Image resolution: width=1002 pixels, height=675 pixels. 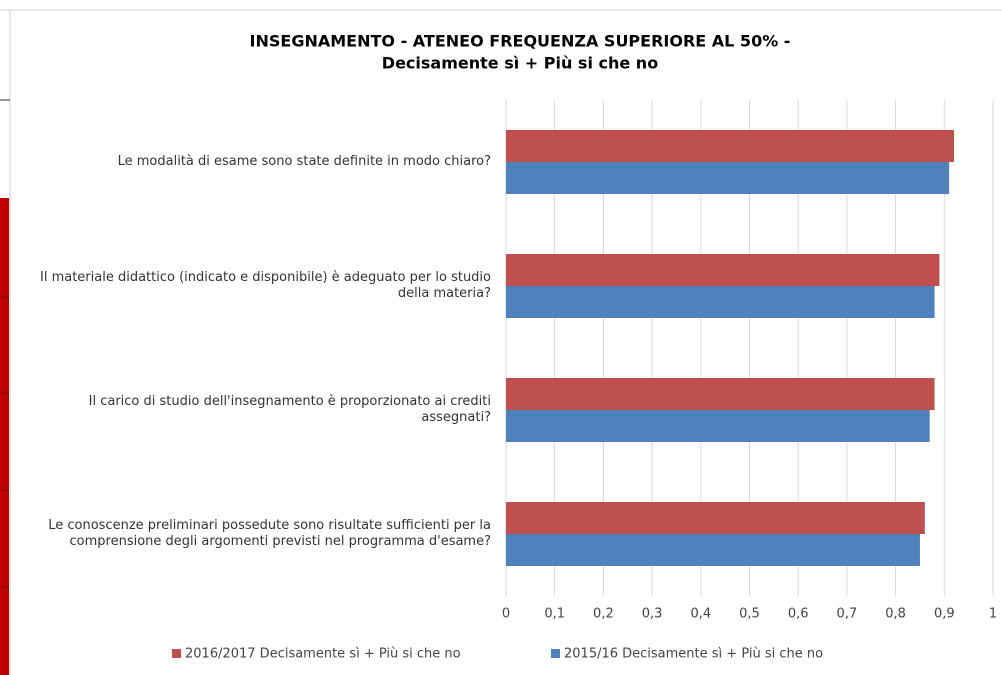 I want to click on x-tick-label: 1, so click(x=993, y=614).